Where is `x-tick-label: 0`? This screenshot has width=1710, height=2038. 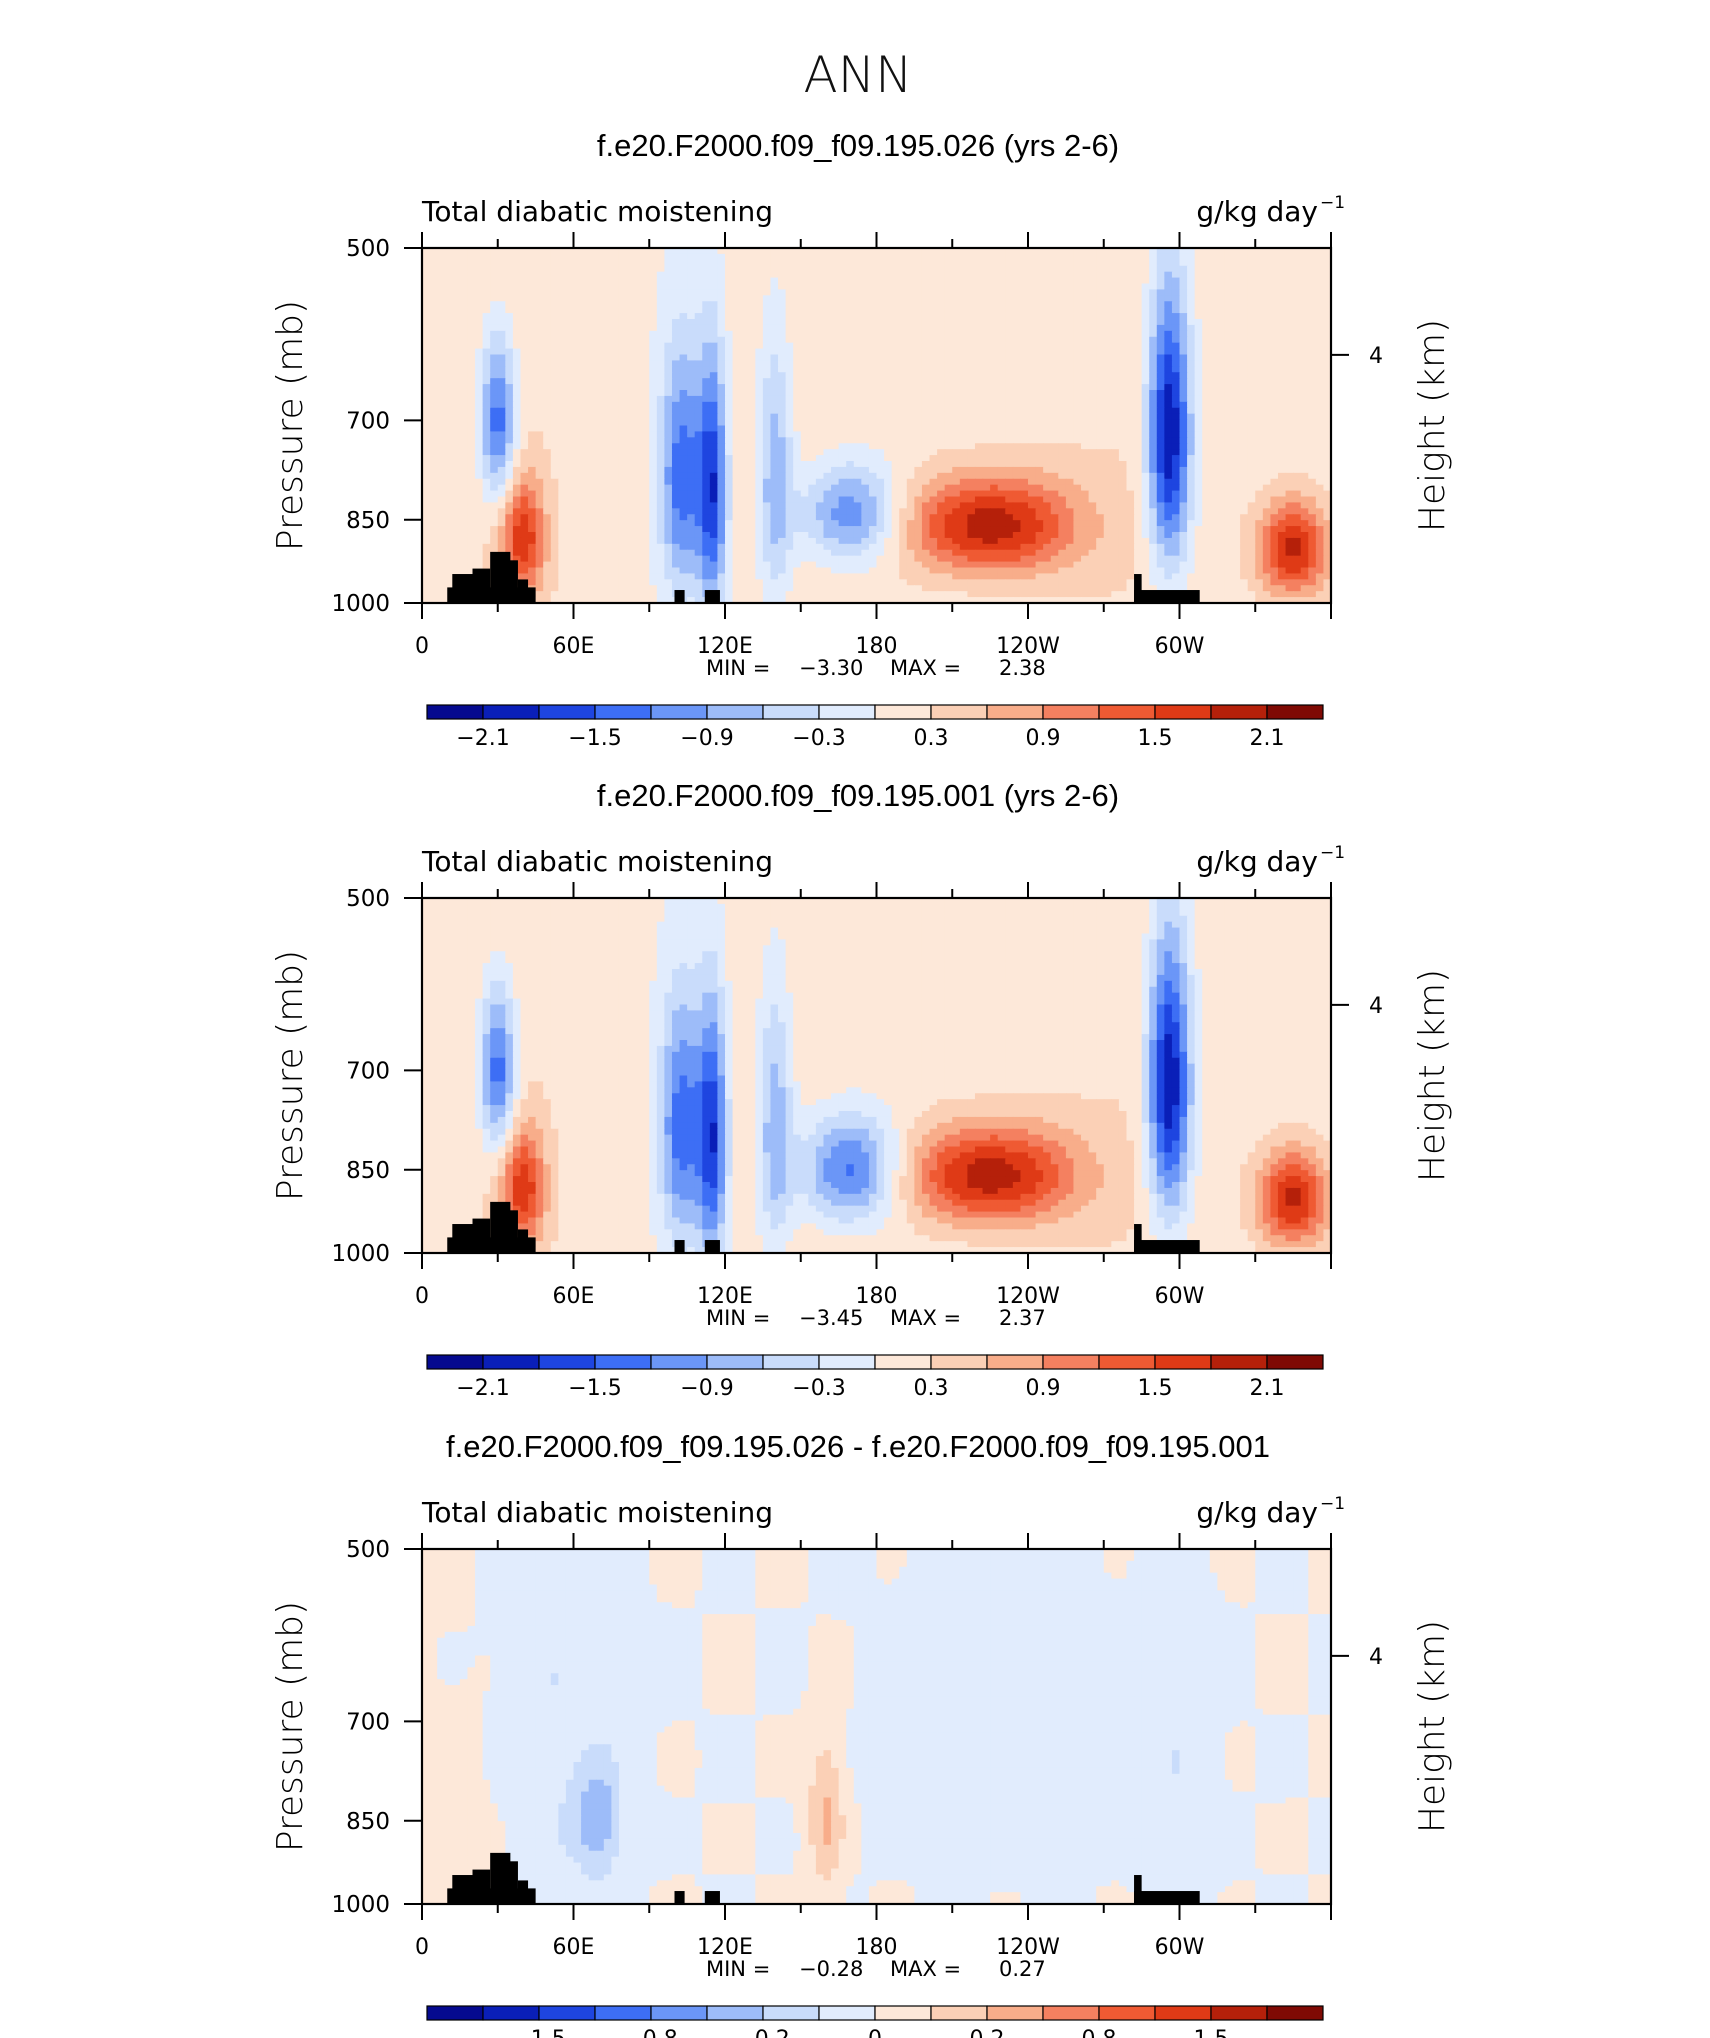
x-tick-label: 0 is located at coordinates (422, 646).